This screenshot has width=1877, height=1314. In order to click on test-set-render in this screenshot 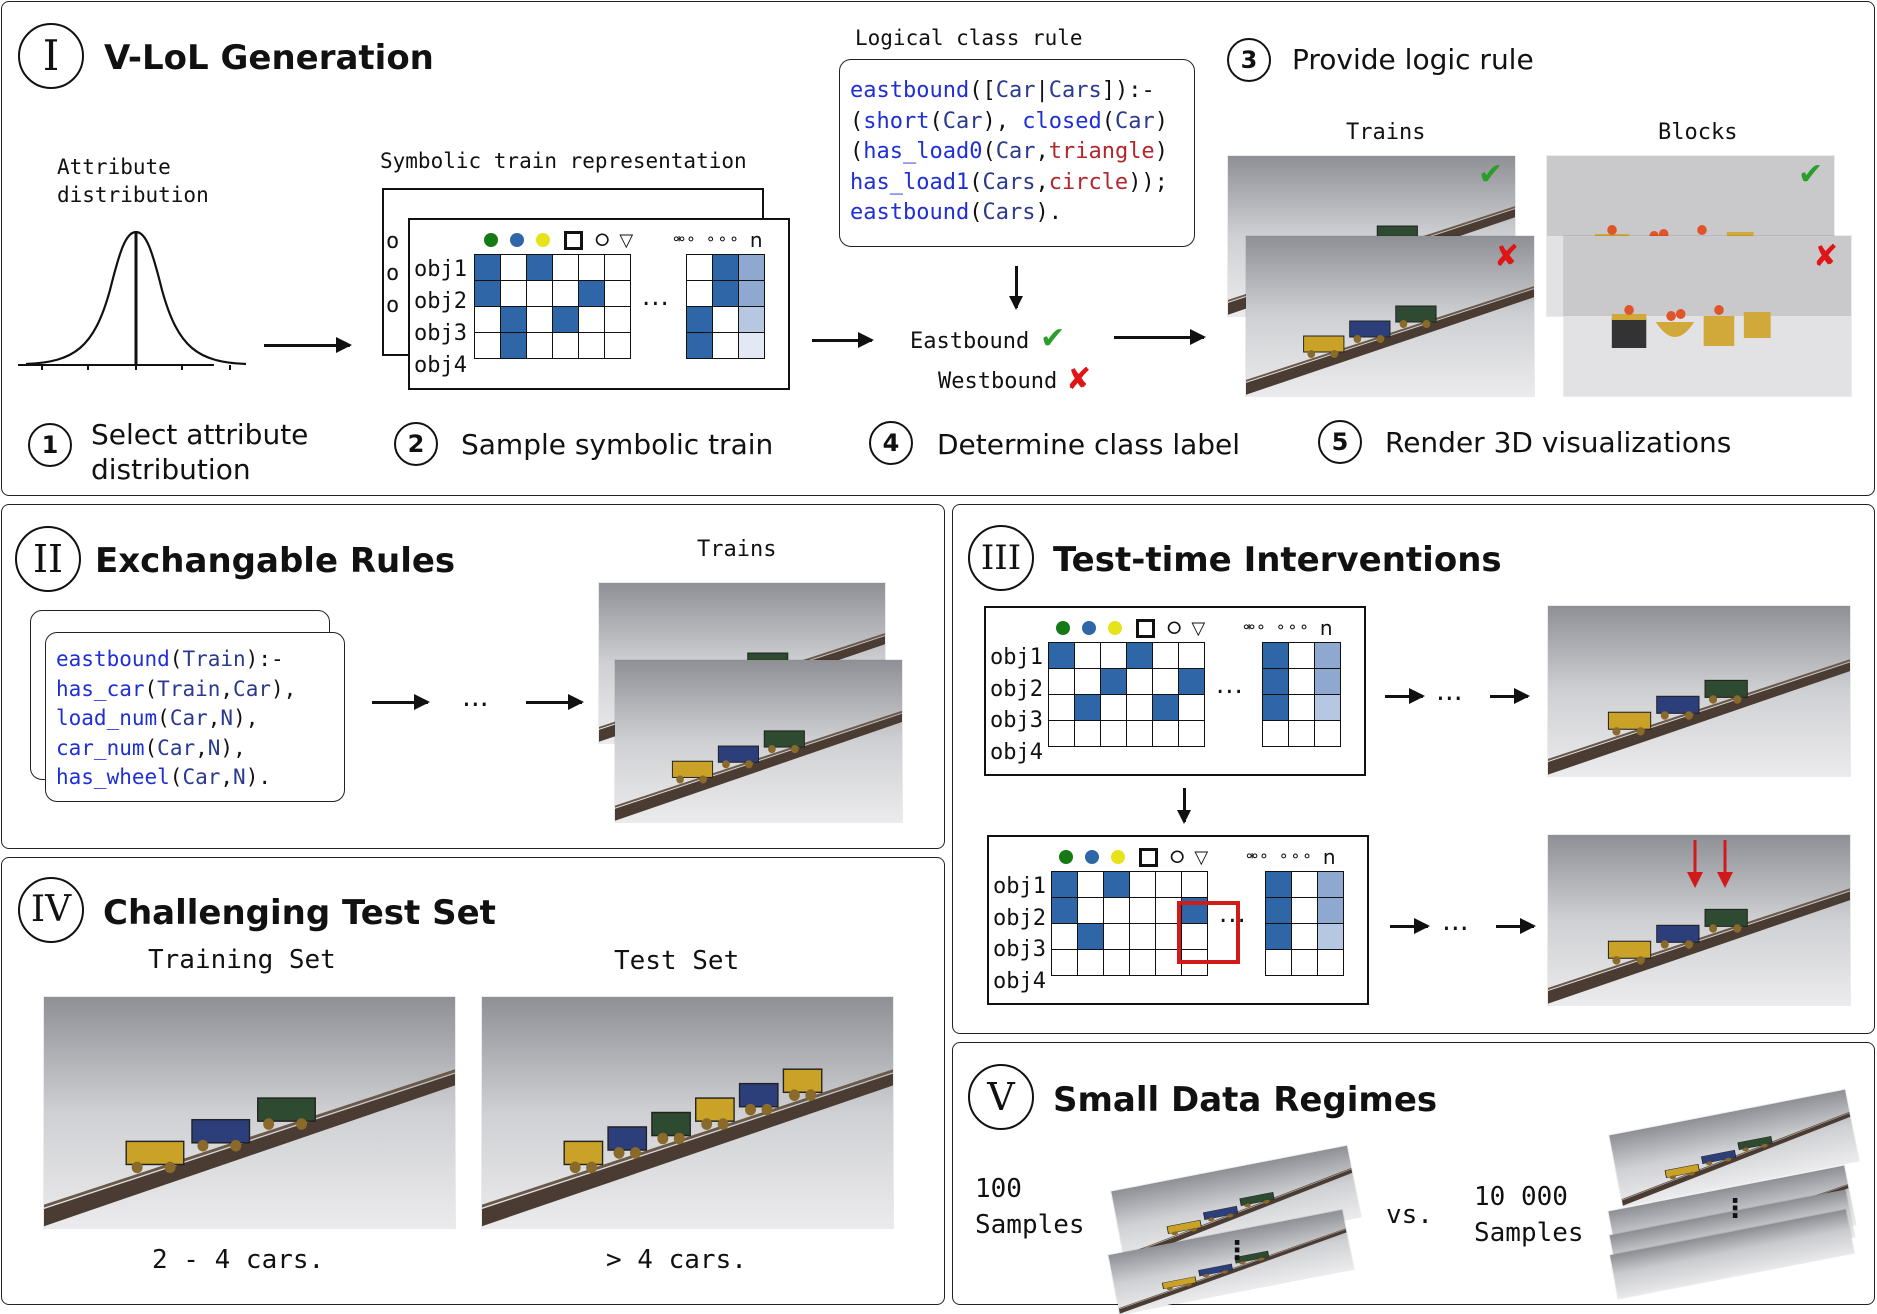, I will do `click(687, 1112)`.